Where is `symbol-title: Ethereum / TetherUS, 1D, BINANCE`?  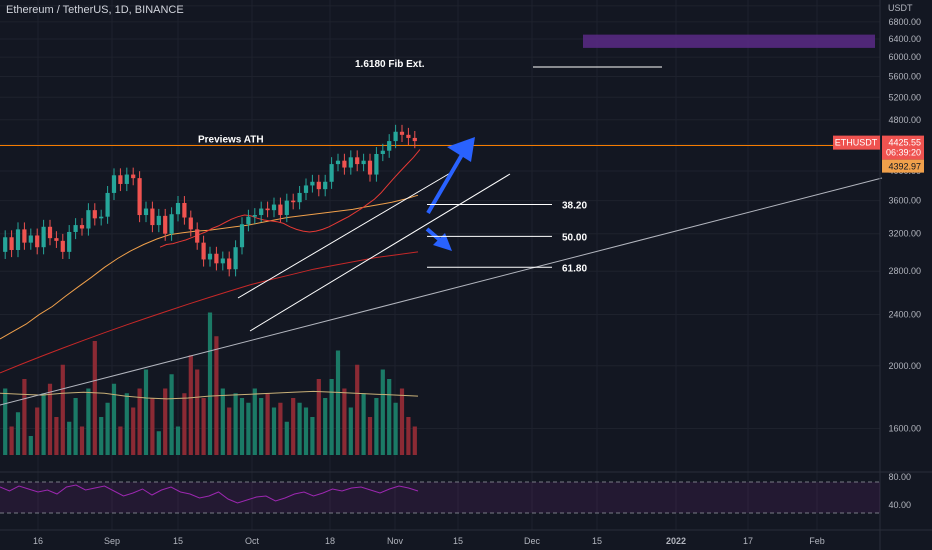 symbol-title: Ethereum / TetherUS, 1D, BINANCE is located at coordinates (95, 10).